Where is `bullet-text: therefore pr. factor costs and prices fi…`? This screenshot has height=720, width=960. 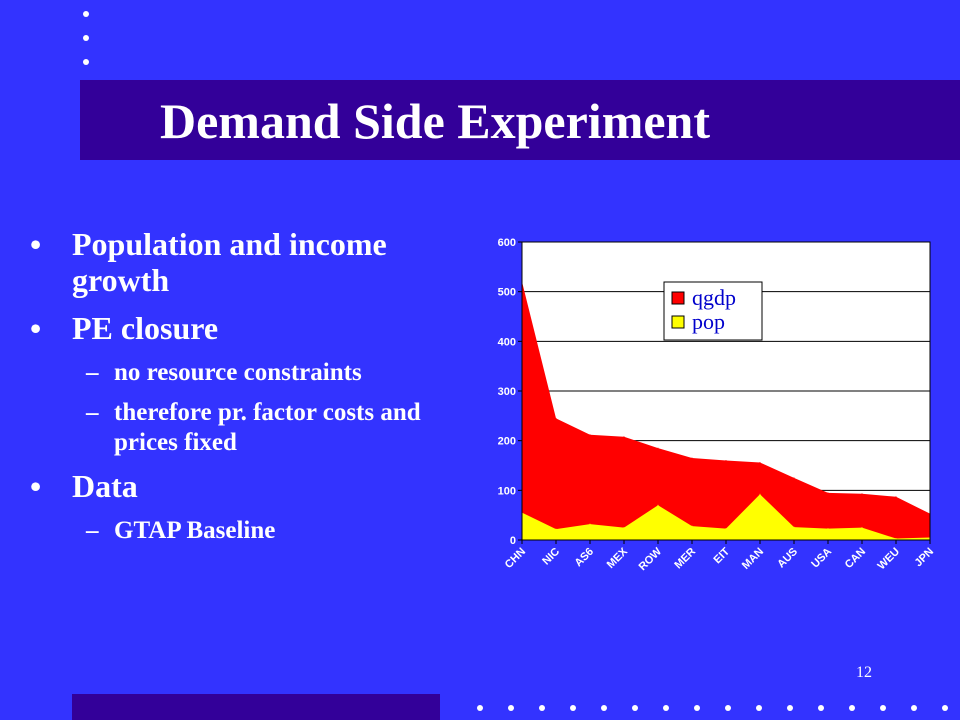
bullet-text: therefore pr. factor costs and prices fi… is located at coordinates (267, 427).